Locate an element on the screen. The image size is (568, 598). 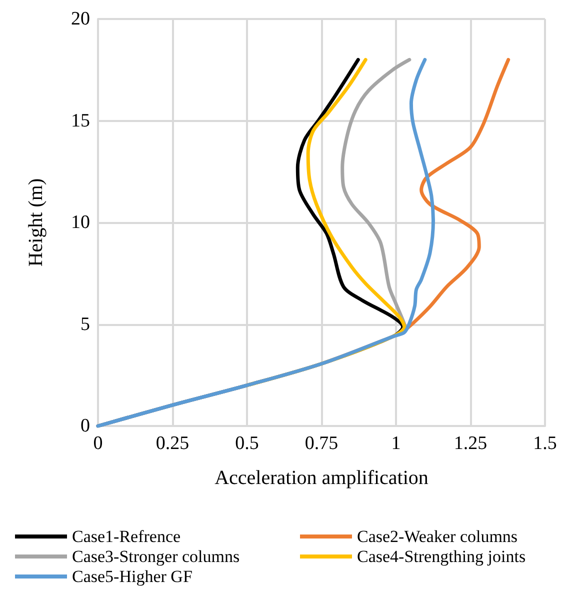
x-tick-label: 1.5 is located at coordinates (545, 443).